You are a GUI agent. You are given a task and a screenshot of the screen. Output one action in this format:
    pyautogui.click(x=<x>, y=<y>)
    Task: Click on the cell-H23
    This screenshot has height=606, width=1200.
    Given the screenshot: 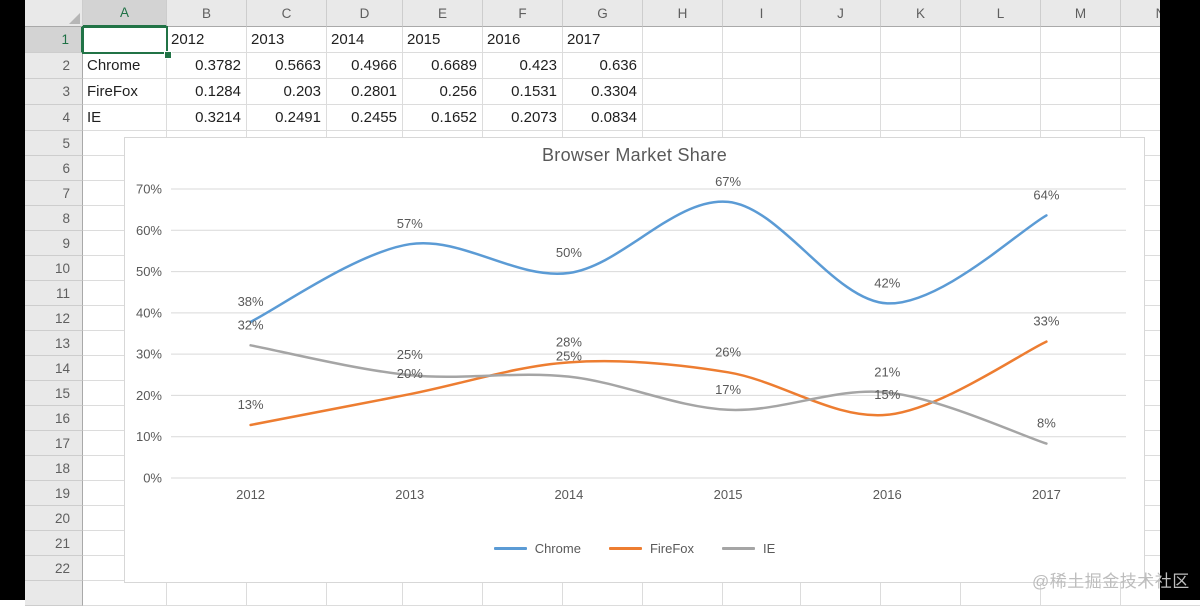 What is the action you would take?
    pyautogui.click(x=683, y=593)
    